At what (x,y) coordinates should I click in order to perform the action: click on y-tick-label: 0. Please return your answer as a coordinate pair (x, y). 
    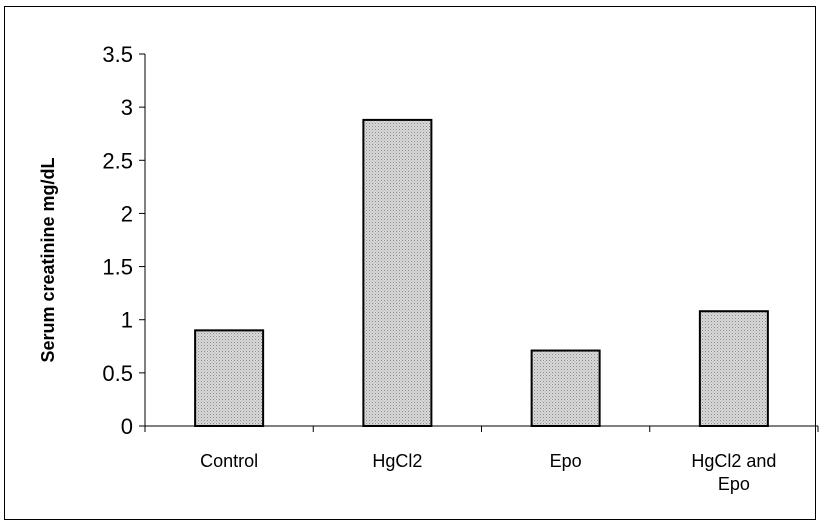
    Looking at the image, I should click on (127, 426).